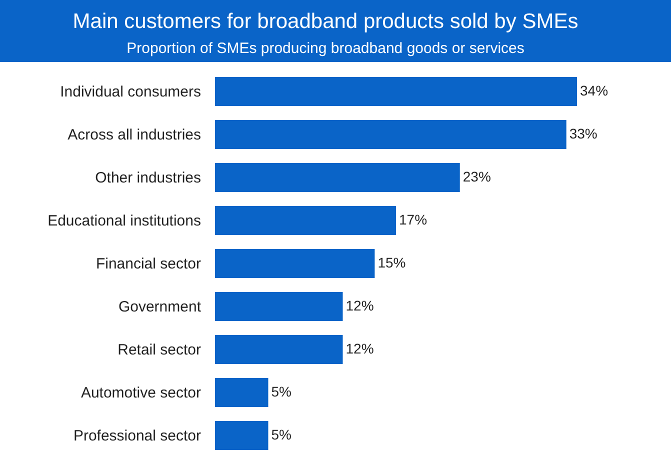 The height and width of the screenshot is (456, 671). What do you see at coordinates (137, 436) in the screenshot?
I see `y-tick-label: Professional sector` at bounding box center [137, 436].